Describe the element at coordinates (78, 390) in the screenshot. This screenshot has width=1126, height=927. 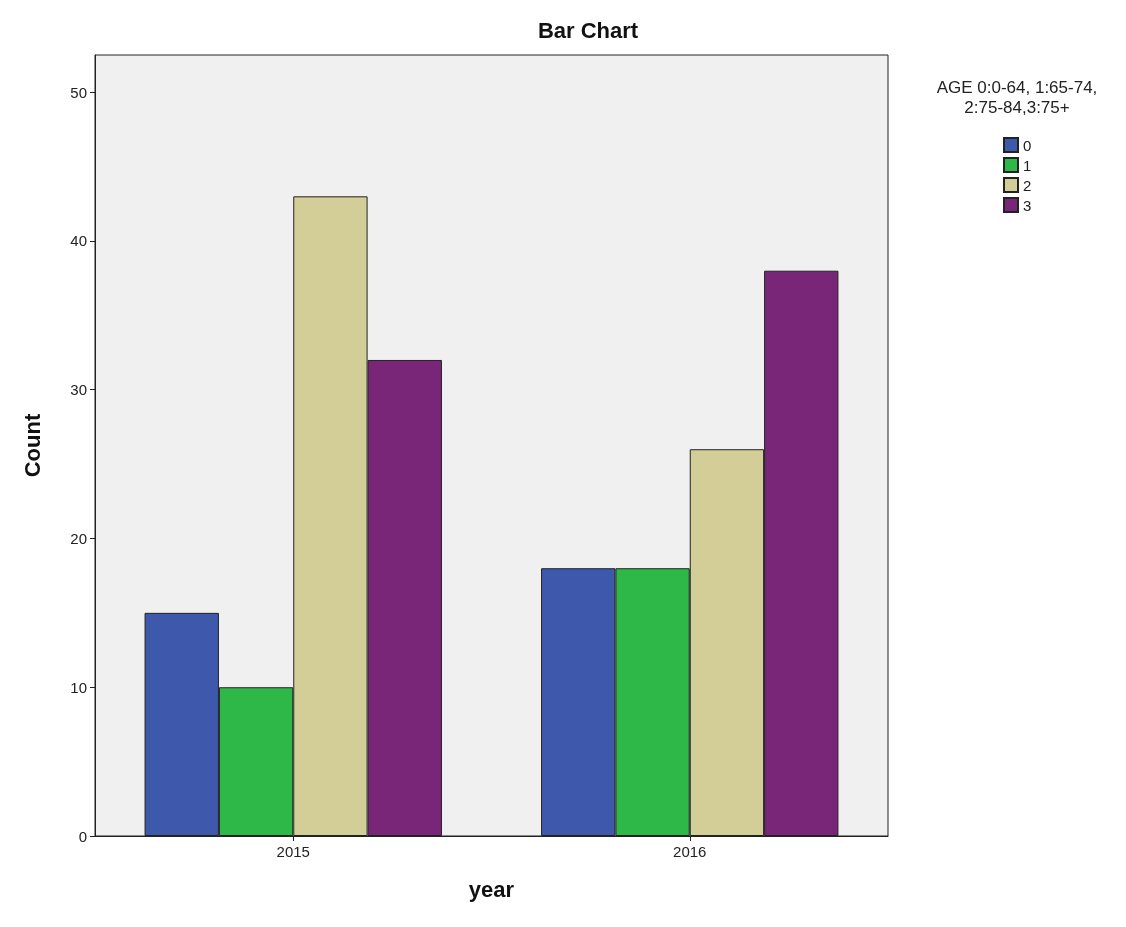
I see `y-tick-label: 30` at that location.